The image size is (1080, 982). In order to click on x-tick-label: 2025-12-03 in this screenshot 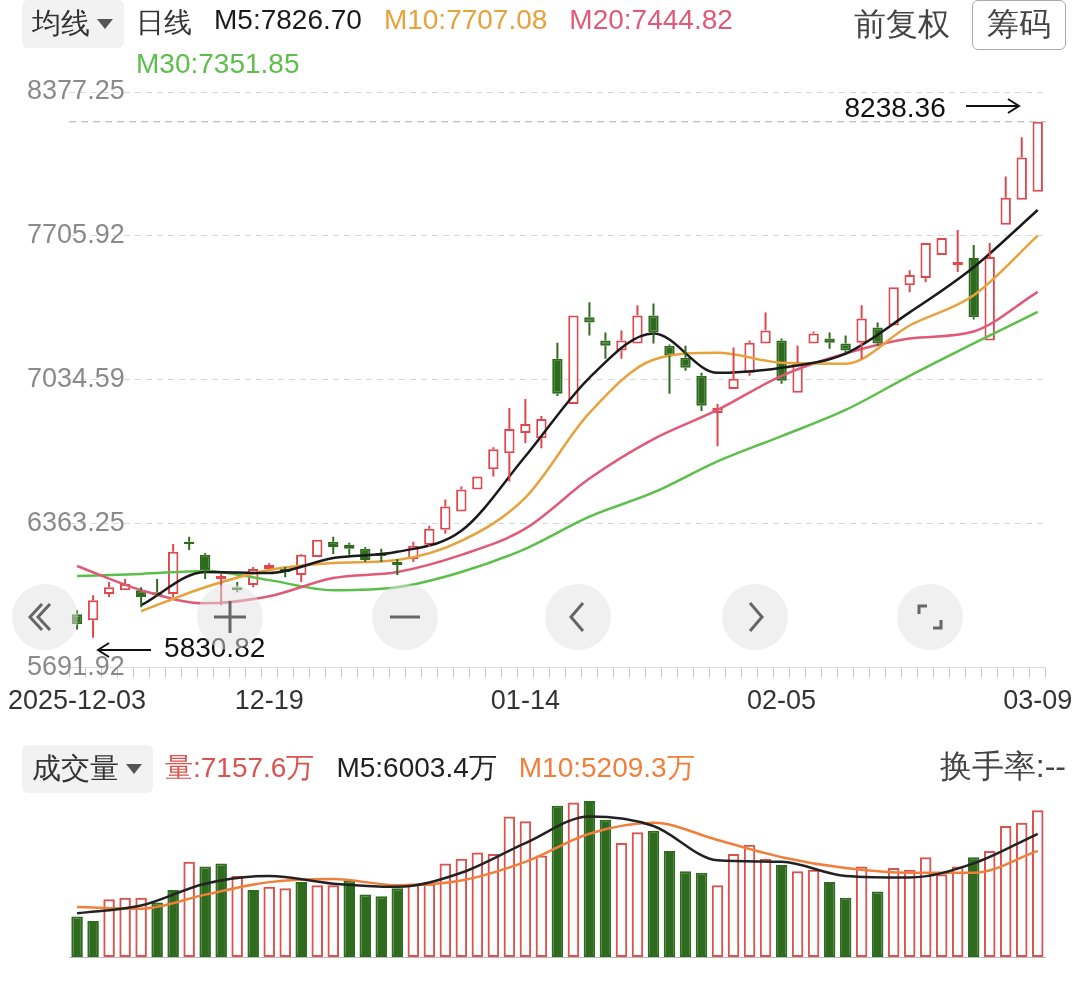, I will do `click(77, 700)`.